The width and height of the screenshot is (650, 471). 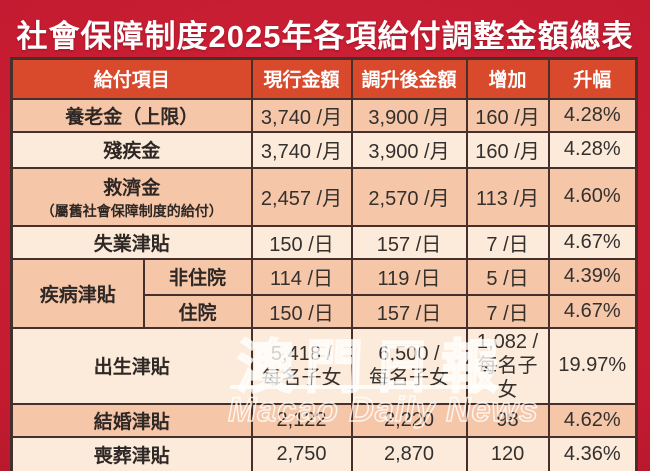 I want to click on adjusted-amount: 2,870, so click(x=409, y=453).